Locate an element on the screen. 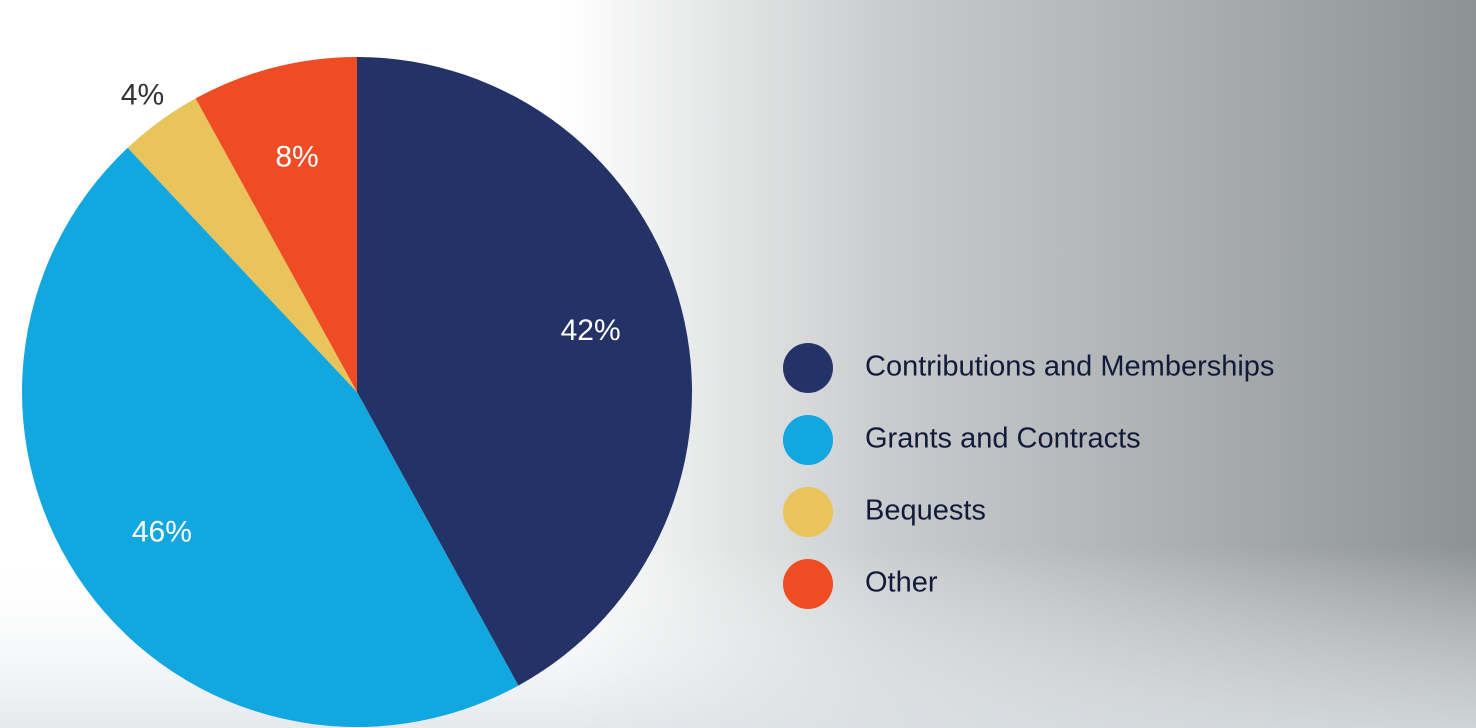  slice-label: 42% is located at coordinates (591, 330).